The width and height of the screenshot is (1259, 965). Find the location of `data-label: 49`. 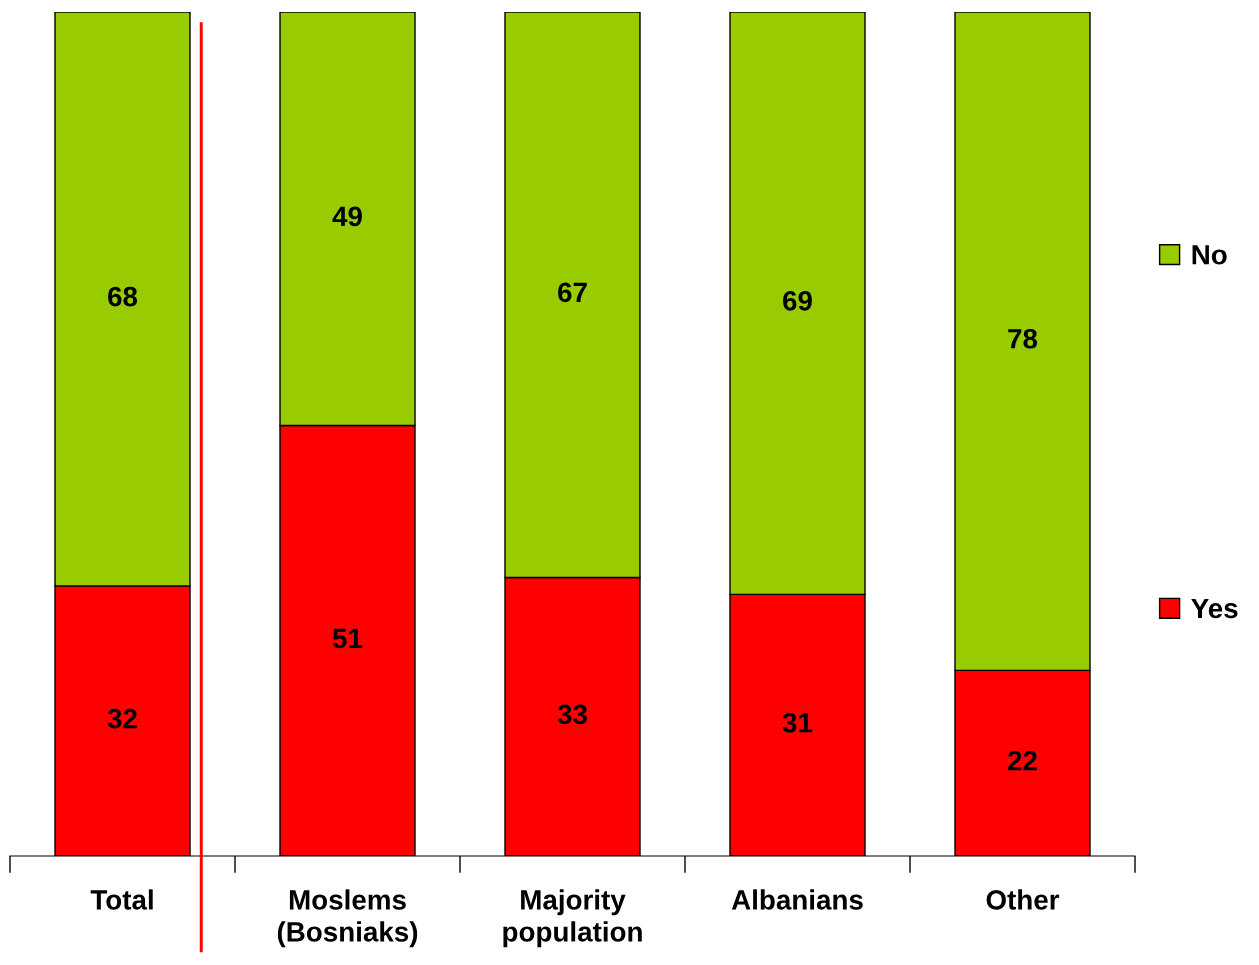

data-label: 49 is located at coordinates (347, 216).